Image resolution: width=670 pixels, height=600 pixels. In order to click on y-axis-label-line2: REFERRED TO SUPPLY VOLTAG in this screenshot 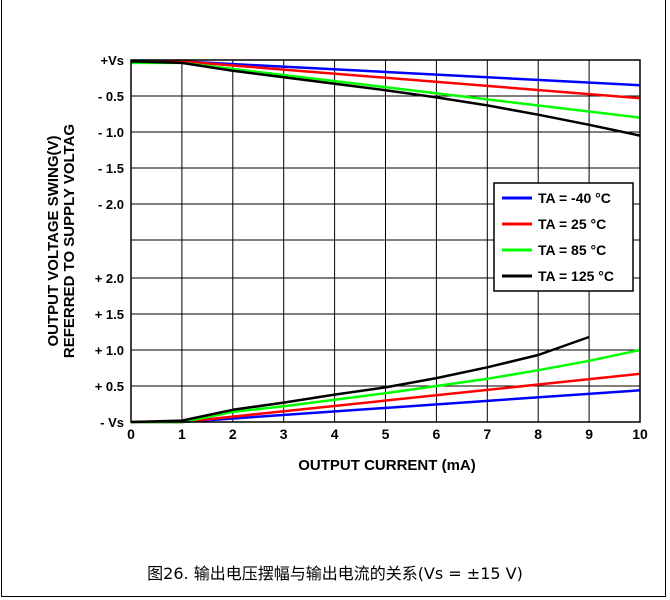, I will do `click(69, 241)`.